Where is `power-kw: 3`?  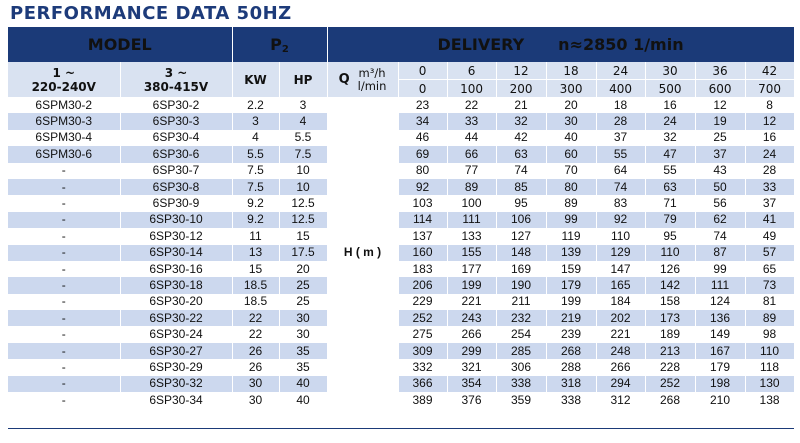 power-kw: 3 is located at coordinates (256, 121).